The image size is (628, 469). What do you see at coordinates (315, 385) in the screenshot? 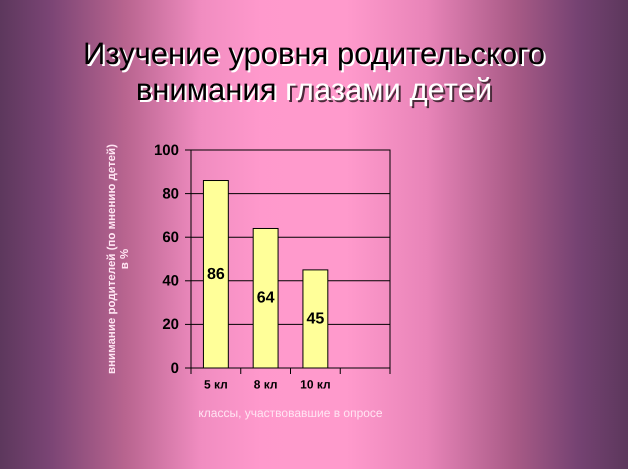
I see `x-tick-label: 10 кл` at bounding box center [315, 385].